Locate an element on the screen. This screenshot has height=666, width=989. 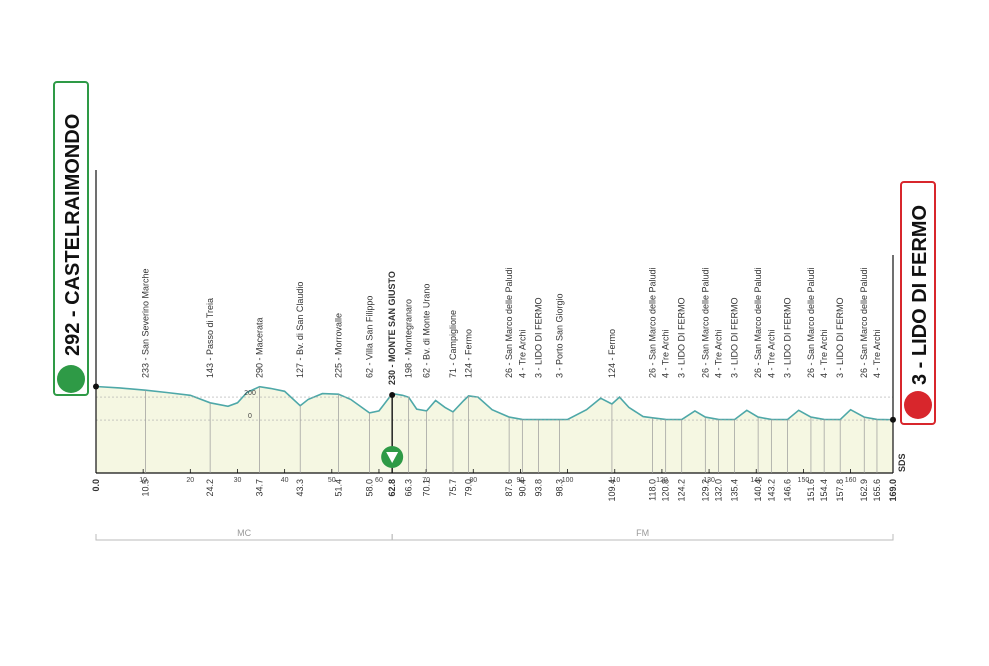
km-label: 75.7 is located at coordinates (453, 488).